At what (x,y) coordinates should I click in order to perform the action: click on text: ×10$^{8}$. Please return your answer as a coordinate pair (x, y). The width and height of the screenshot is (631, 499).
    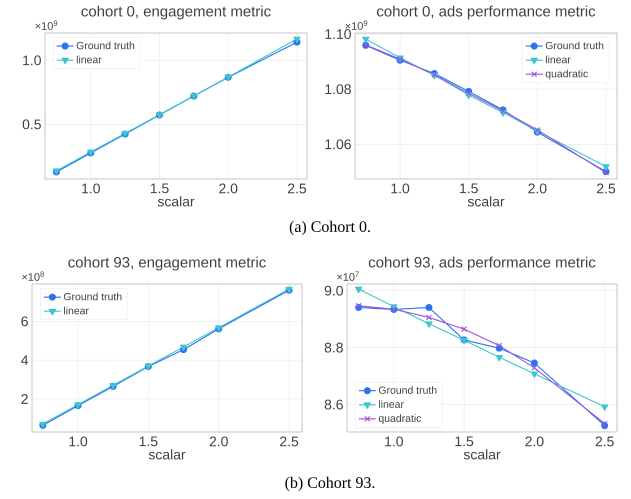
    Looking at the image, I should click on (33, 276).